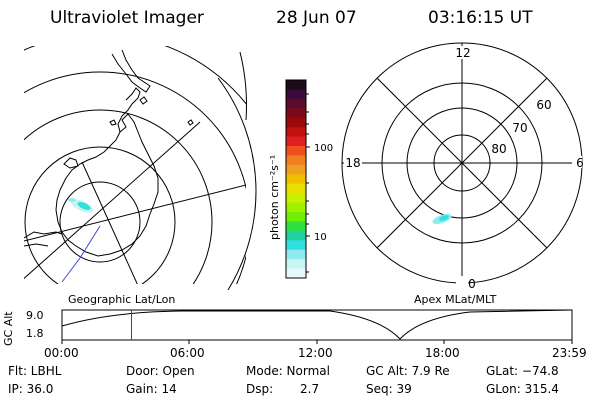  Describe the element at coordinates (288, 371) in the screenshot. I see `mode-status: Mode: Normal` at that location.